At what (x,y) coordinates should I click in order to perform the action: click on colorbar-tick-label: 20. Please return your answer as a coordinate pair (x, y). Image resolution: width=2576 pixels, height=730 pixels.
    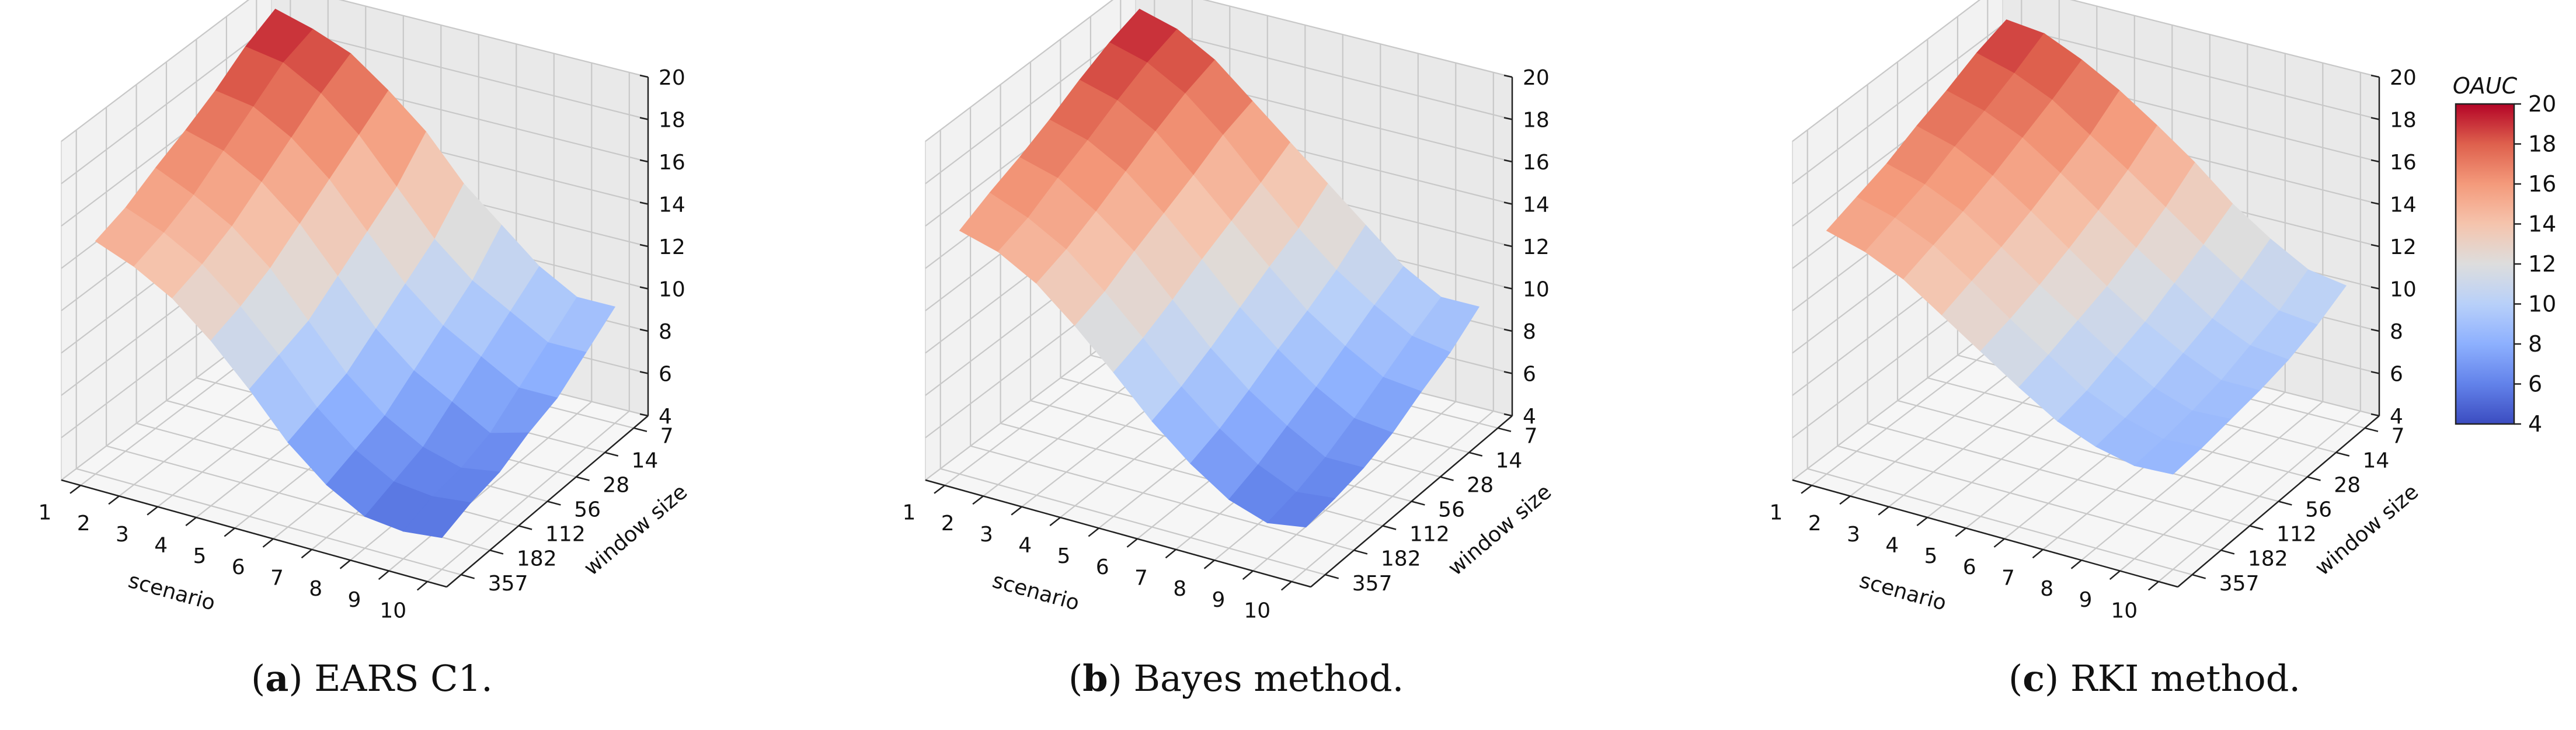
    Looking at the image, I should click on (2542, 104).